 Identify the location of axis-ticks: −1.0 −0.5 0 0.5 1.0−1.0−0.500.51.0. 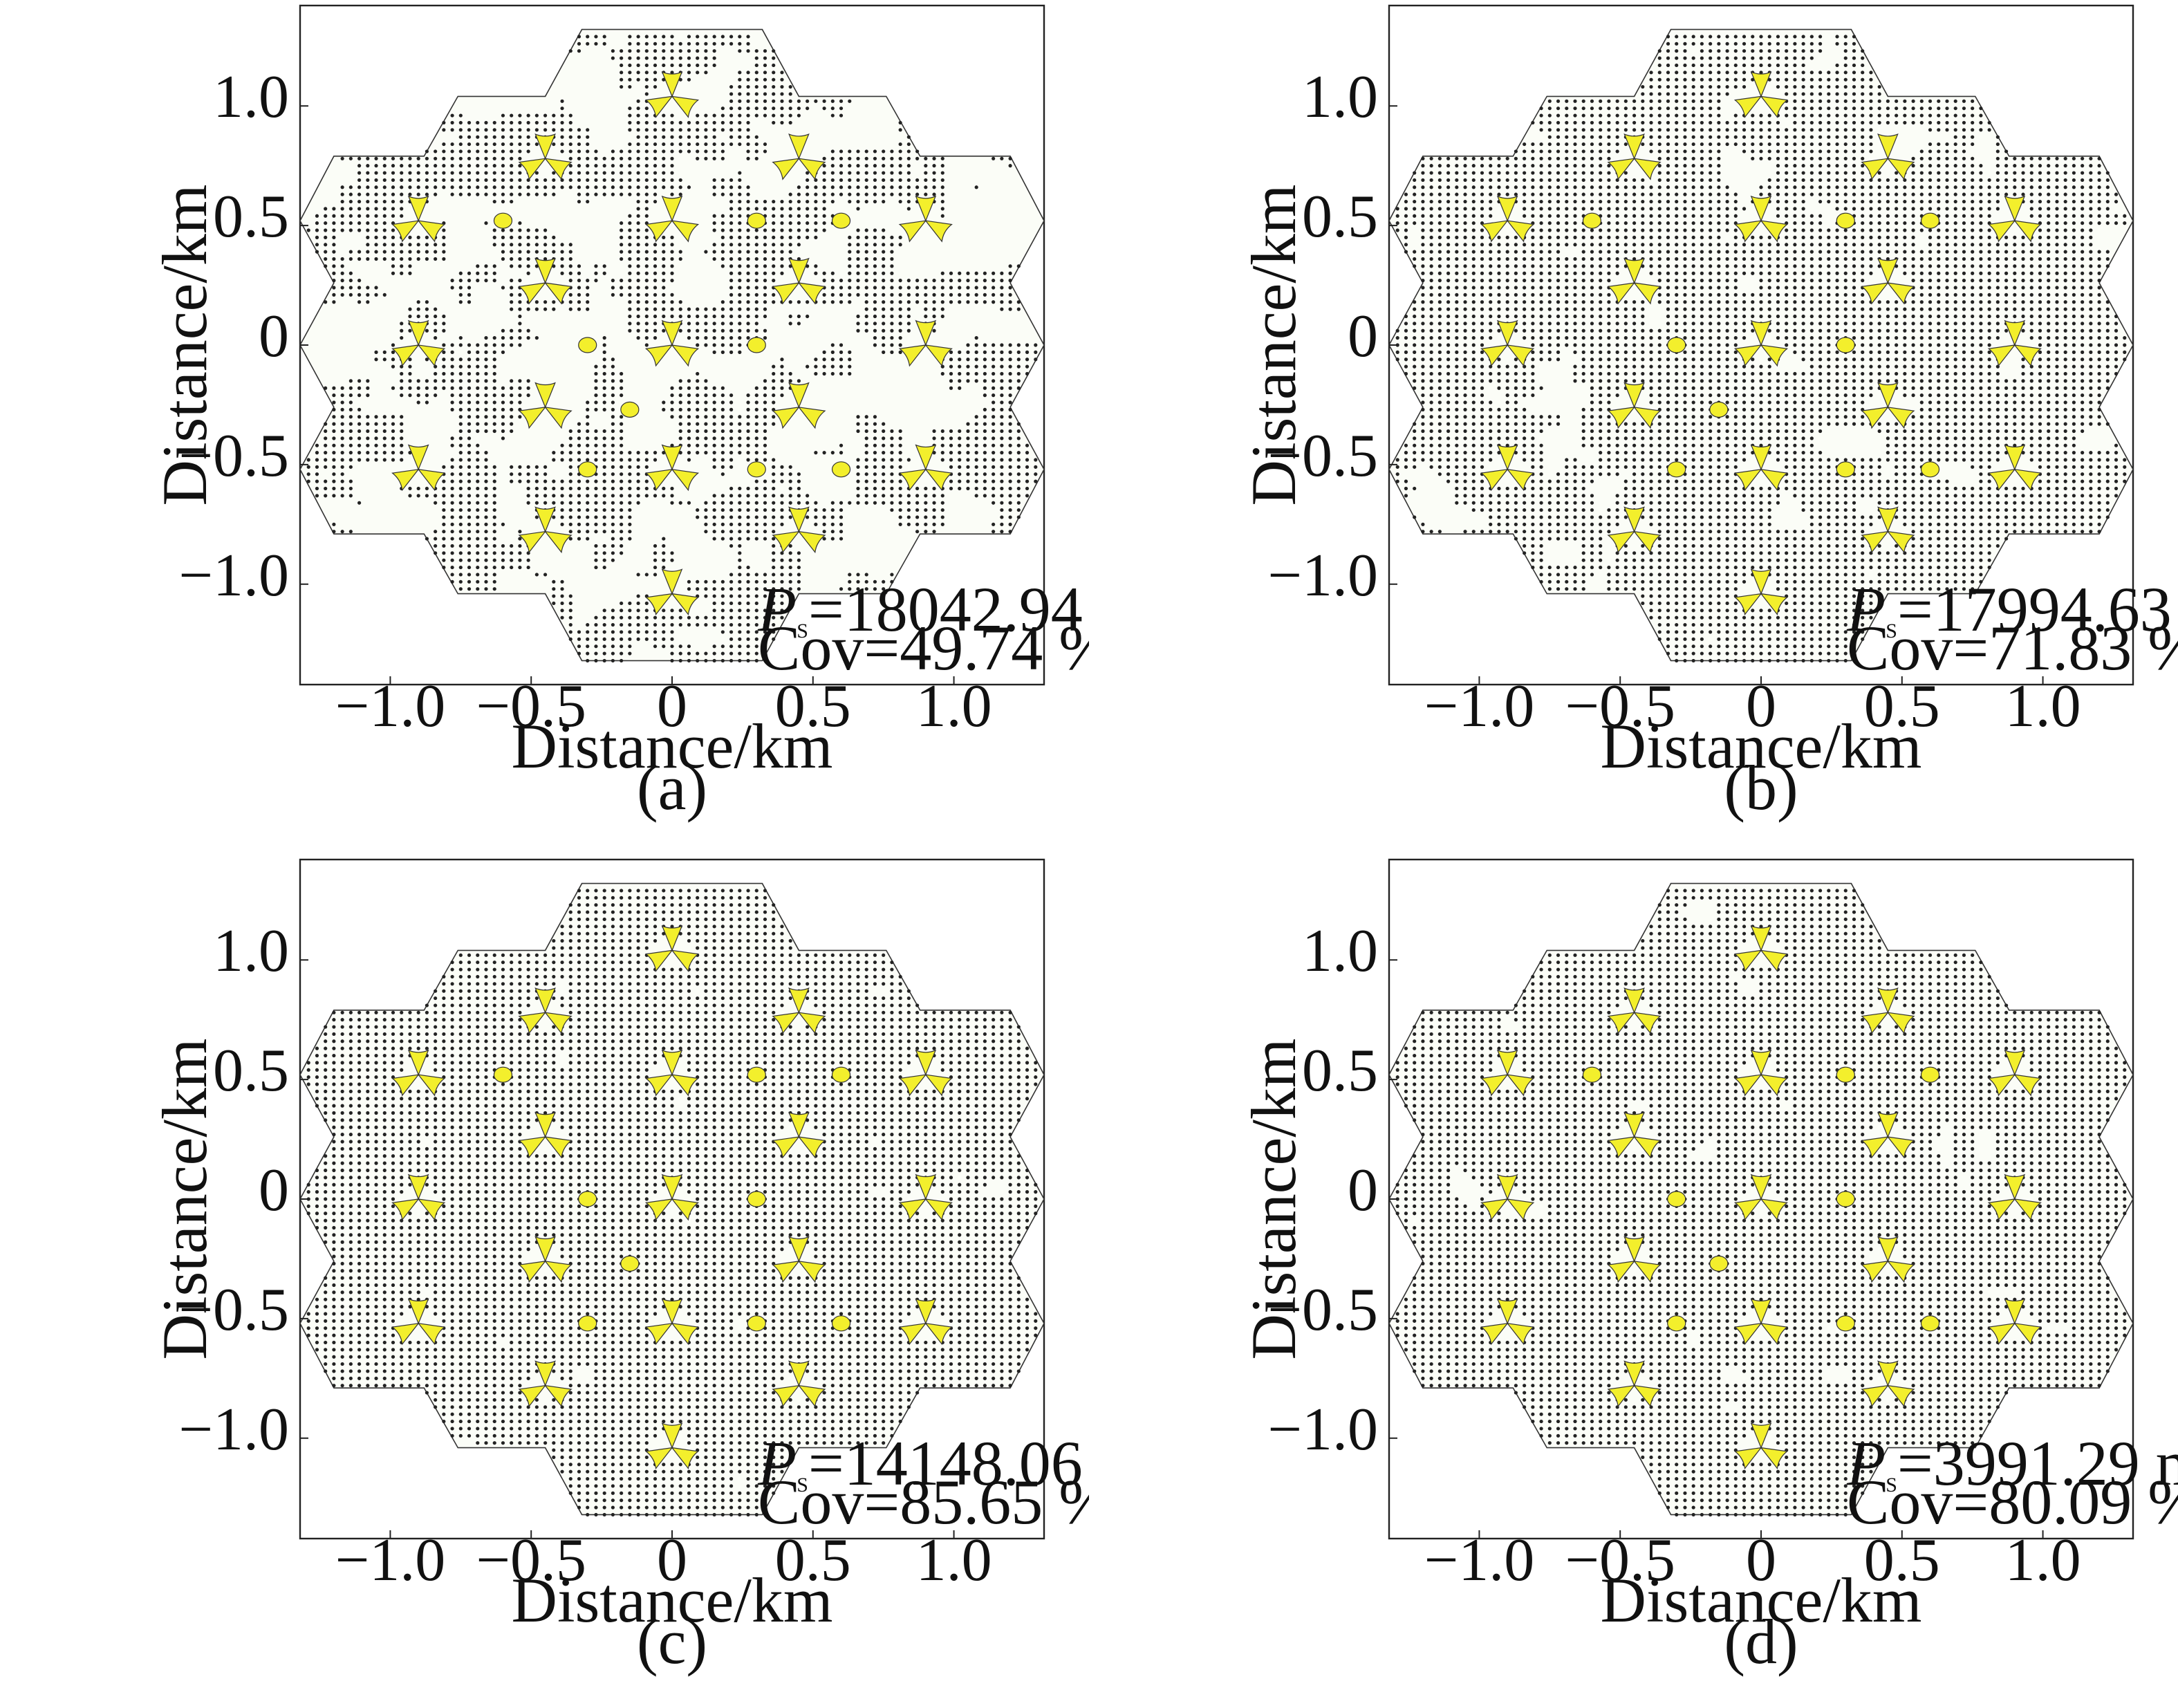
(585, 402).